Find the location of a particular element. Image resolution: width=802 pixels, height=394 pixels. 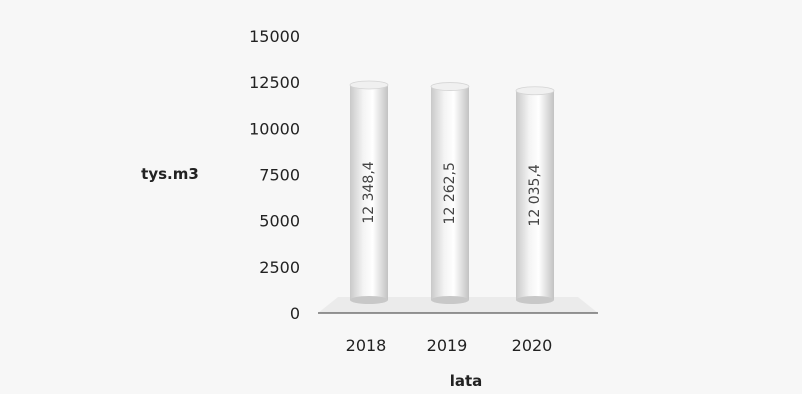

bar-value-label: 12 262,5 is located at coordinates (450, 193).